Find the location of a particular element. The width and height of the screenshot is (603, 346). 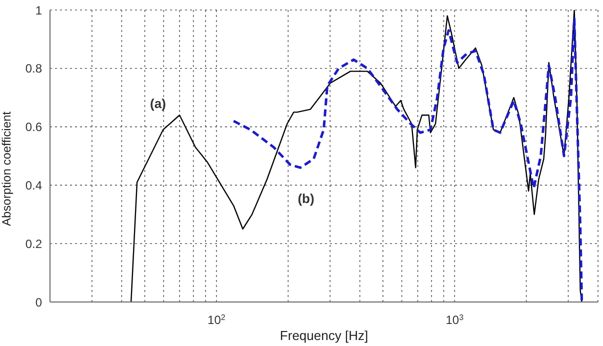

y-tick-label: 0.2 is located at coordinates (33, 243).